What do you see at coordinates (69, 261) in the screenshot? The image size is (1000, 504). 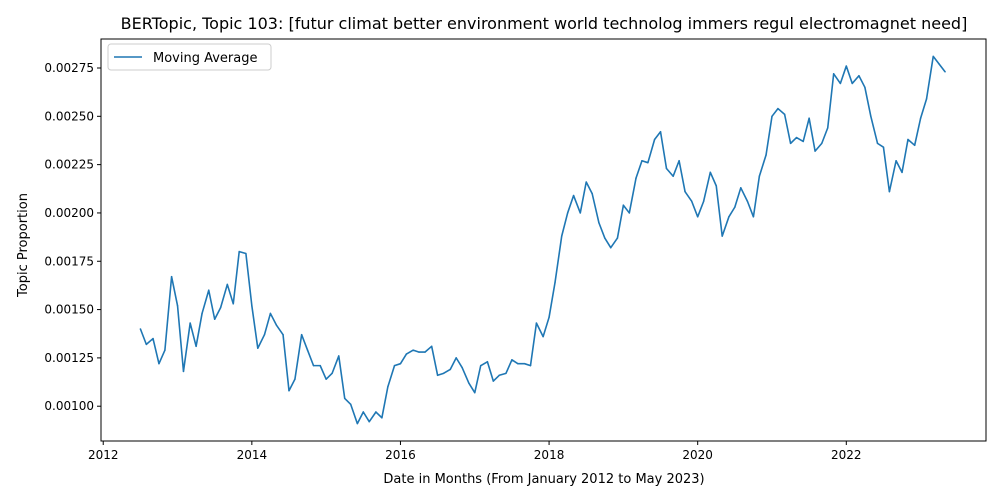 I see `y-tick-label: 0.00175` at bounding box center [69, 261].